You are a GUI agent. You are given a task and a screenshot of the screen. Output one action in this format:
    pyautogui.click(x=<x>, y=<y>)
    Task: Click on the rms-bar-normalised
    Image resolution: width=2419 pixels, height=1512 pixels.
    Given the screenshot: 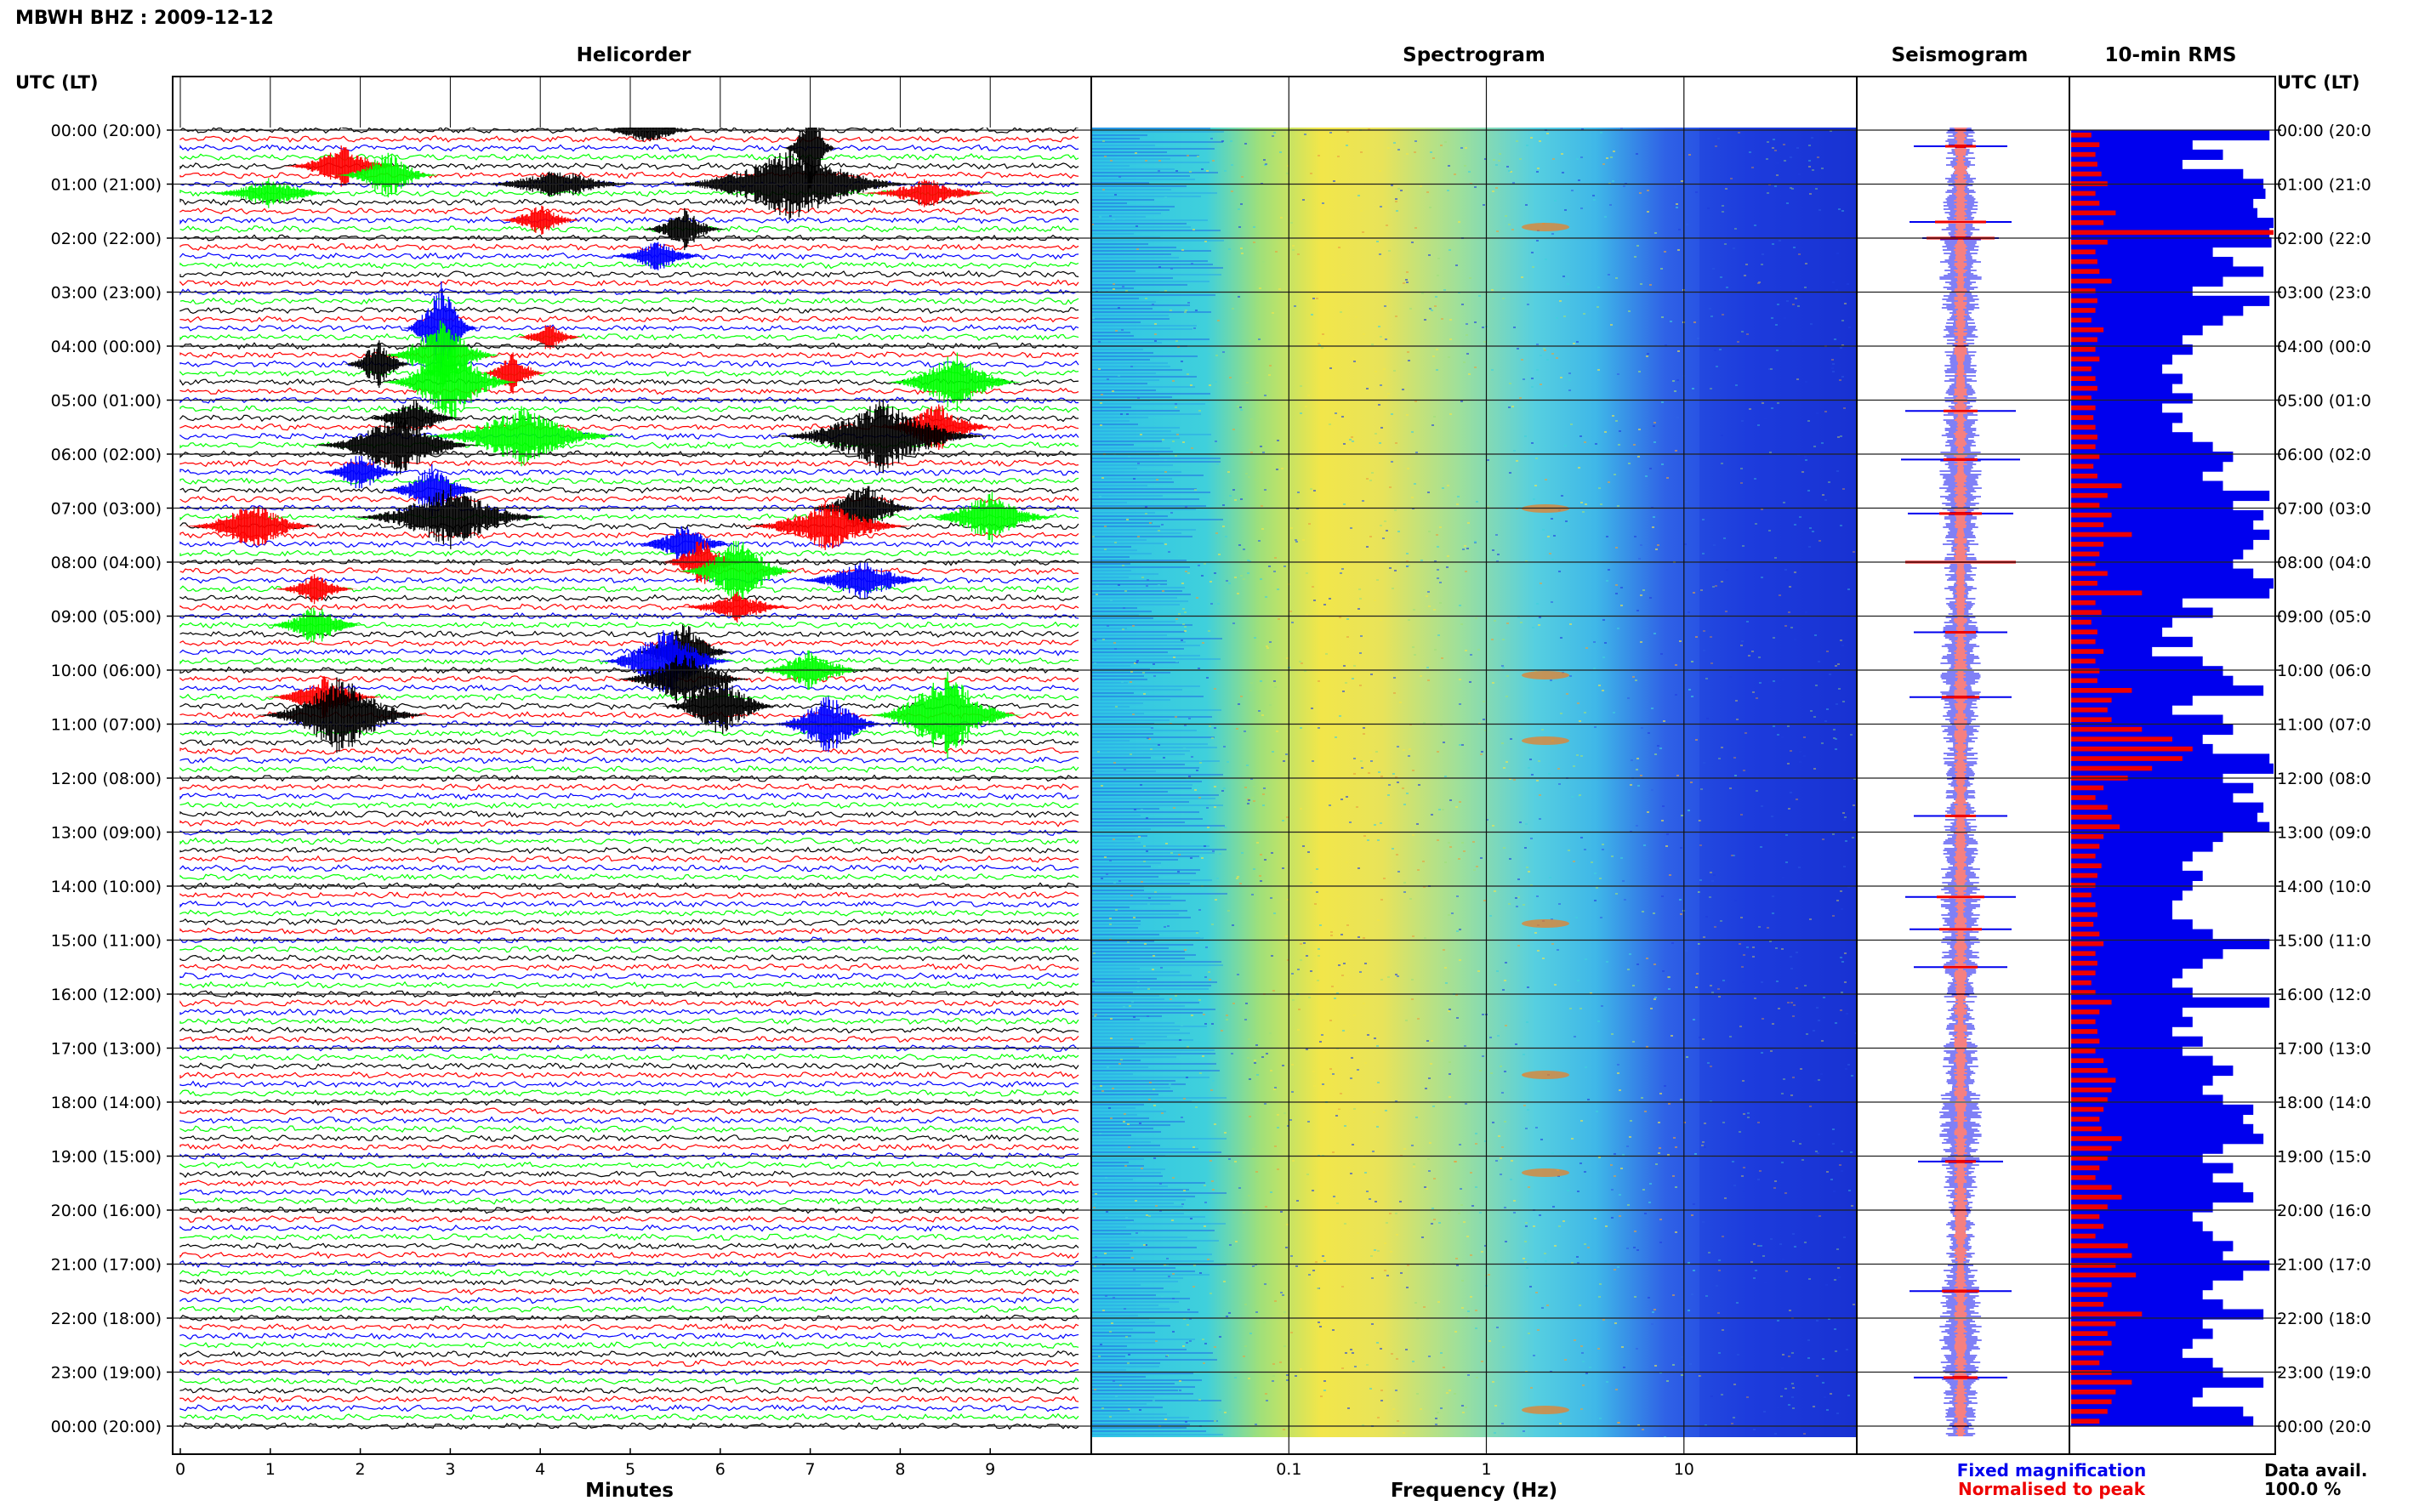 What is the action you would take?
    pyautogui.click(x=2121, y=739)
    